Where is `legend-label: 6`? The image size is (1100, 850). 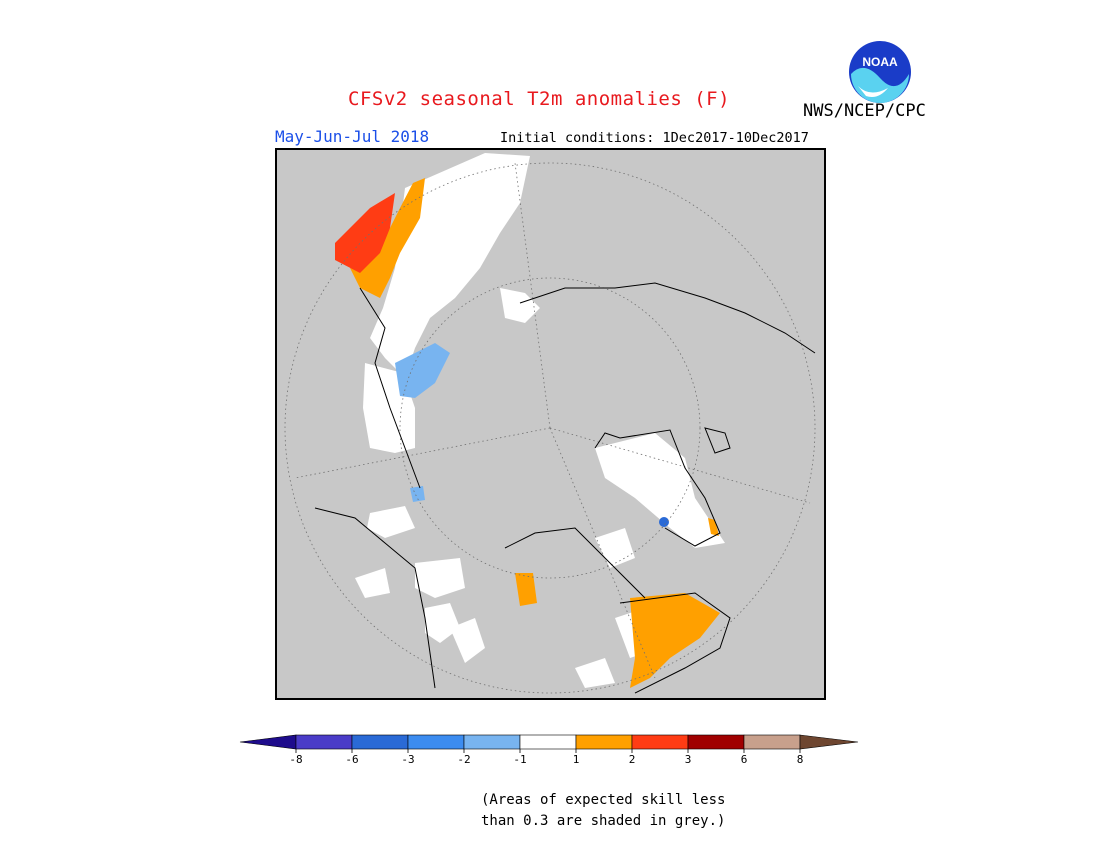
legend-label: 6 is located at coordinates (744, 759).